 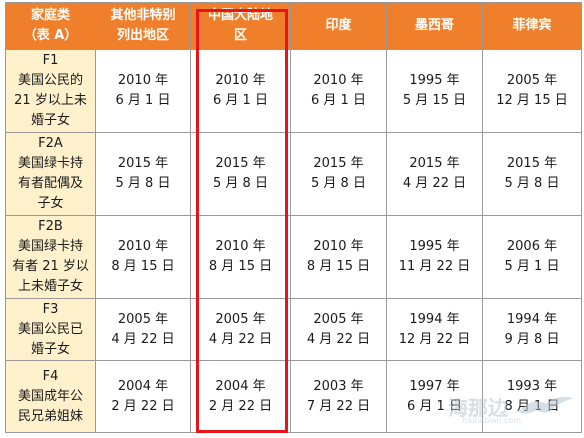 What do you see at coordinates (50, 257) in the screenshot?
I see `category-cell: F2B 美国绿卡持 有者 21 岁以 上未婚子女` at bounding box center [50, 257].